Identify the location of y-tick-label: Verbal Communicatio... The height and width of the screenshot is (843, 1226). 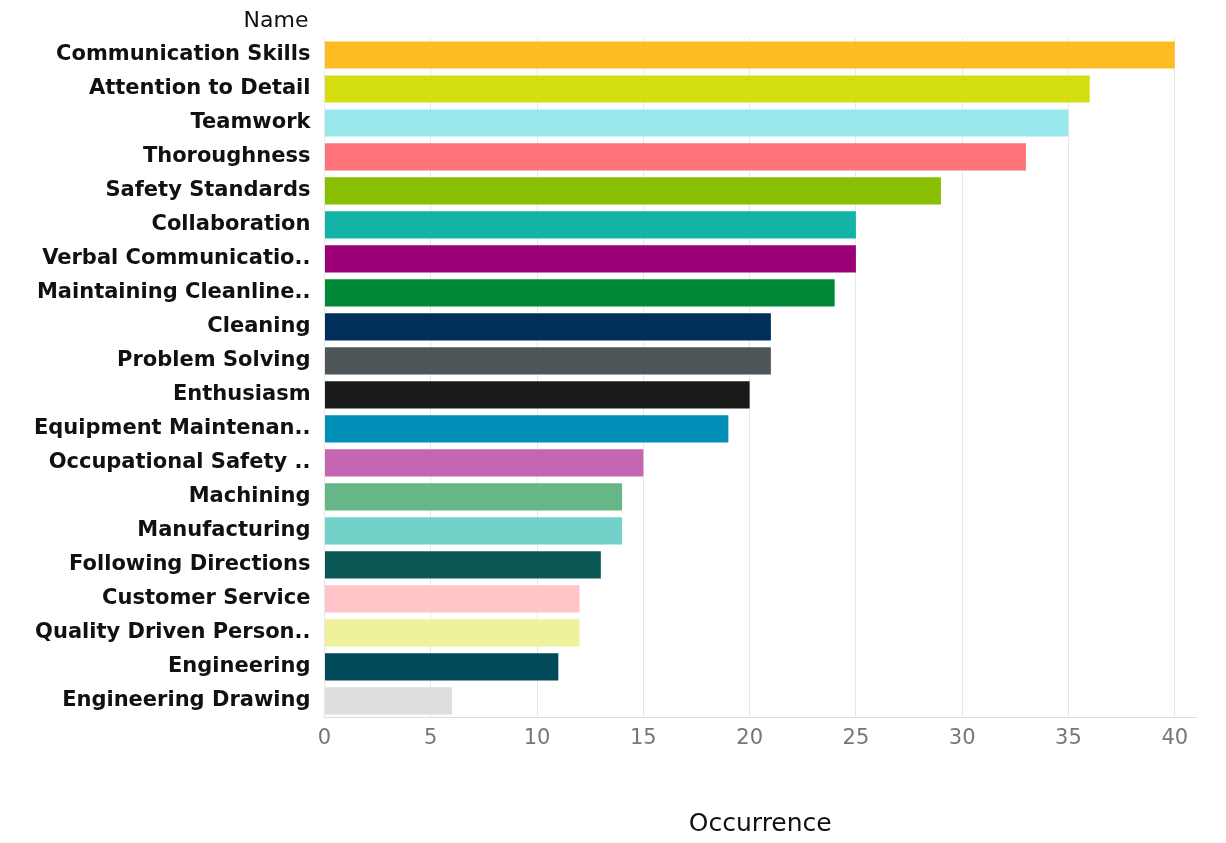
(176, 257).